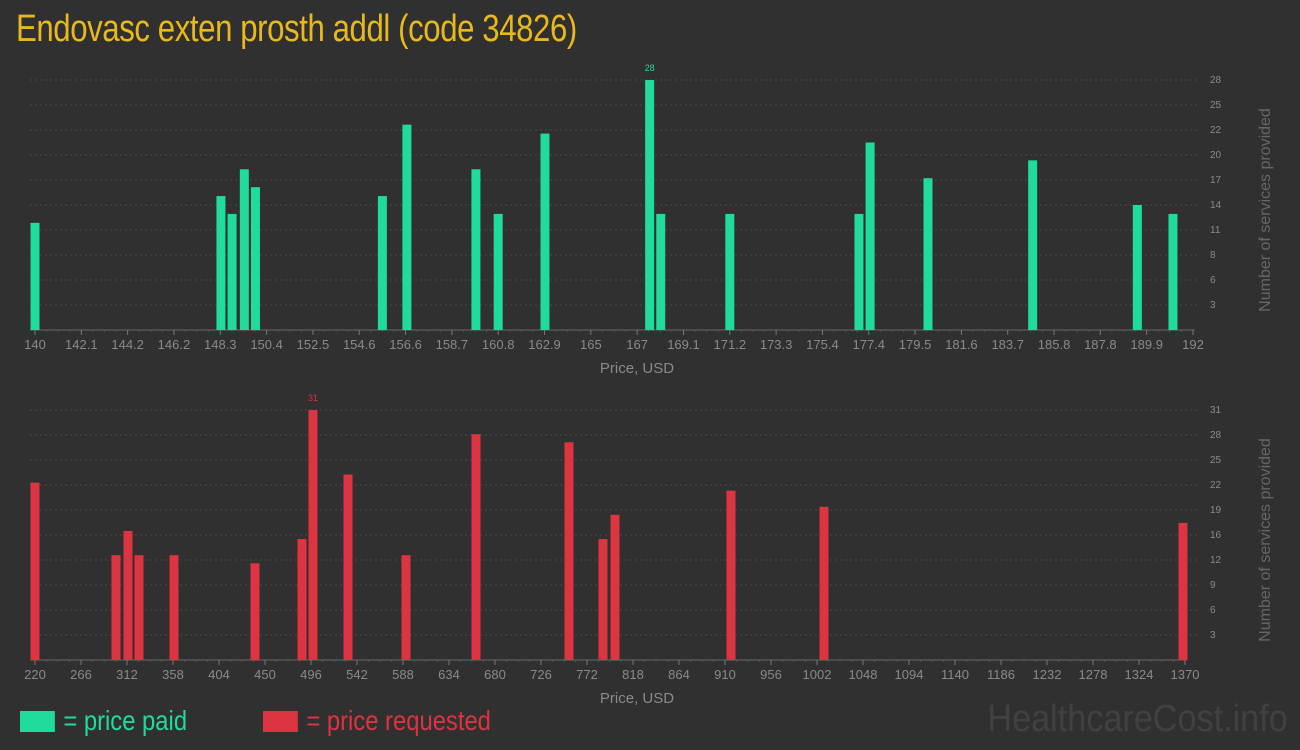  I want to click on y-tick-label: 14, so click(1216, 205).